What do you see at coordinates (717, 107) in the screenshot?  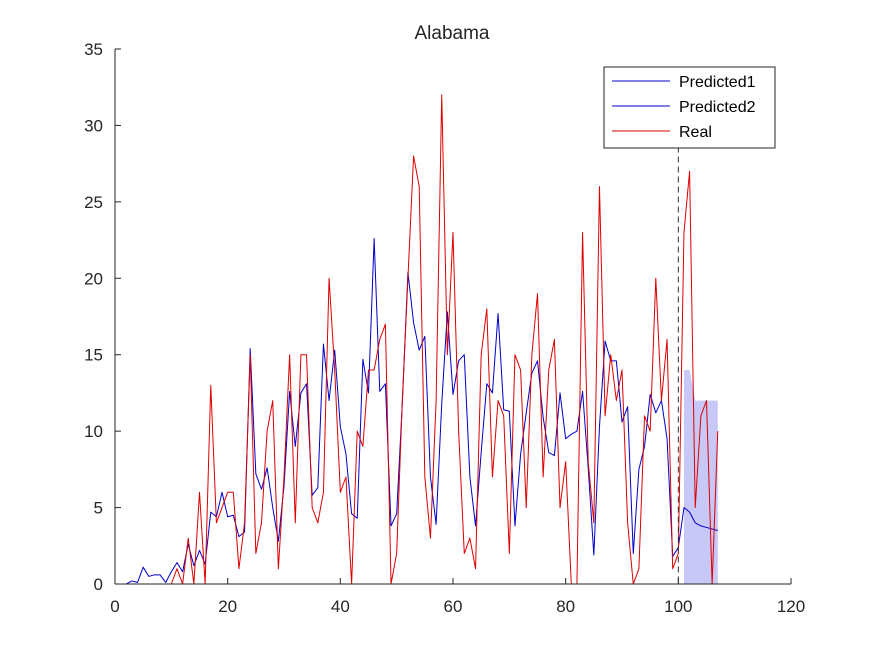 I see `legend-label-predicted2: Predicted2` at bounding box center [717, 107].